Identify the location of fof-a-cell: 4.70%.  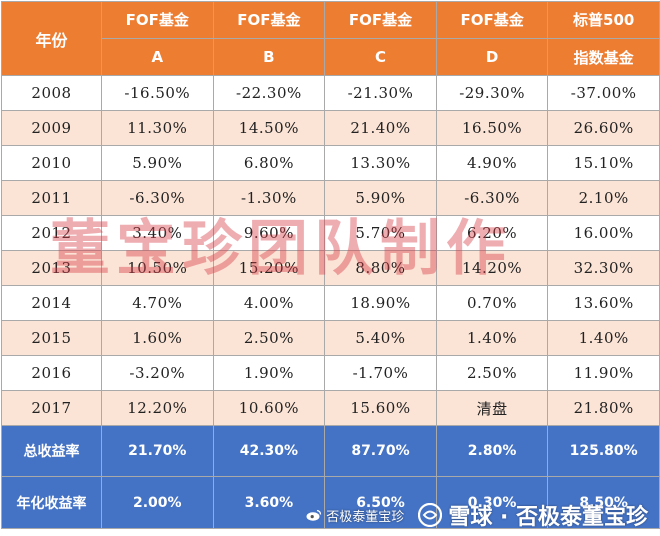
(157, 303).